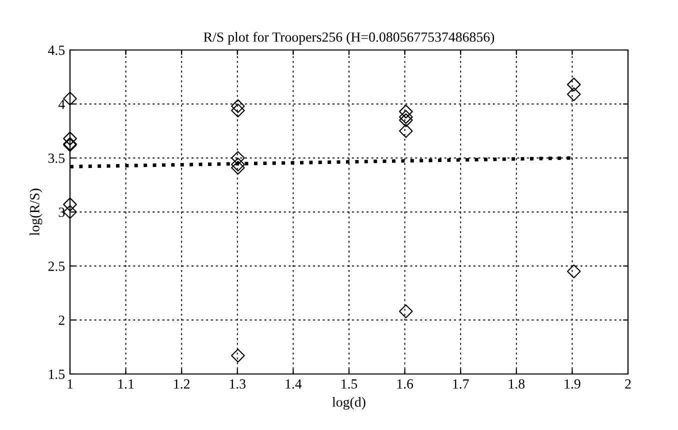 This screenshot has height=430, width=678. I want to click on y-tick-label: 3.5, so click(56, 159).